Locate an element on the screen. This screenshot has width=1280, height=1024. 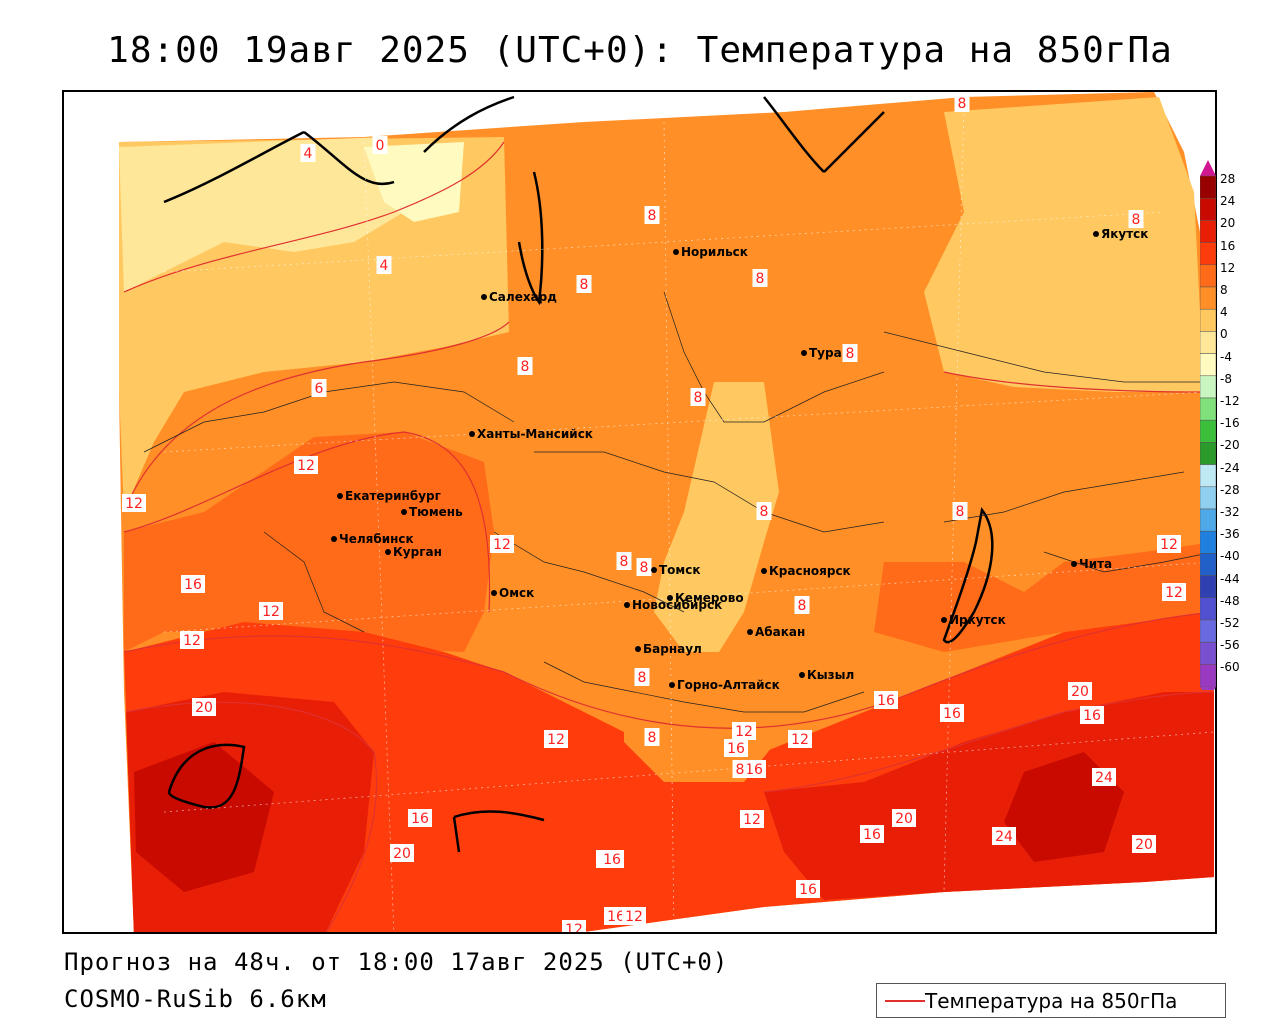
colorbar-tick-label: 4 is located at coordinates (1224, 312).